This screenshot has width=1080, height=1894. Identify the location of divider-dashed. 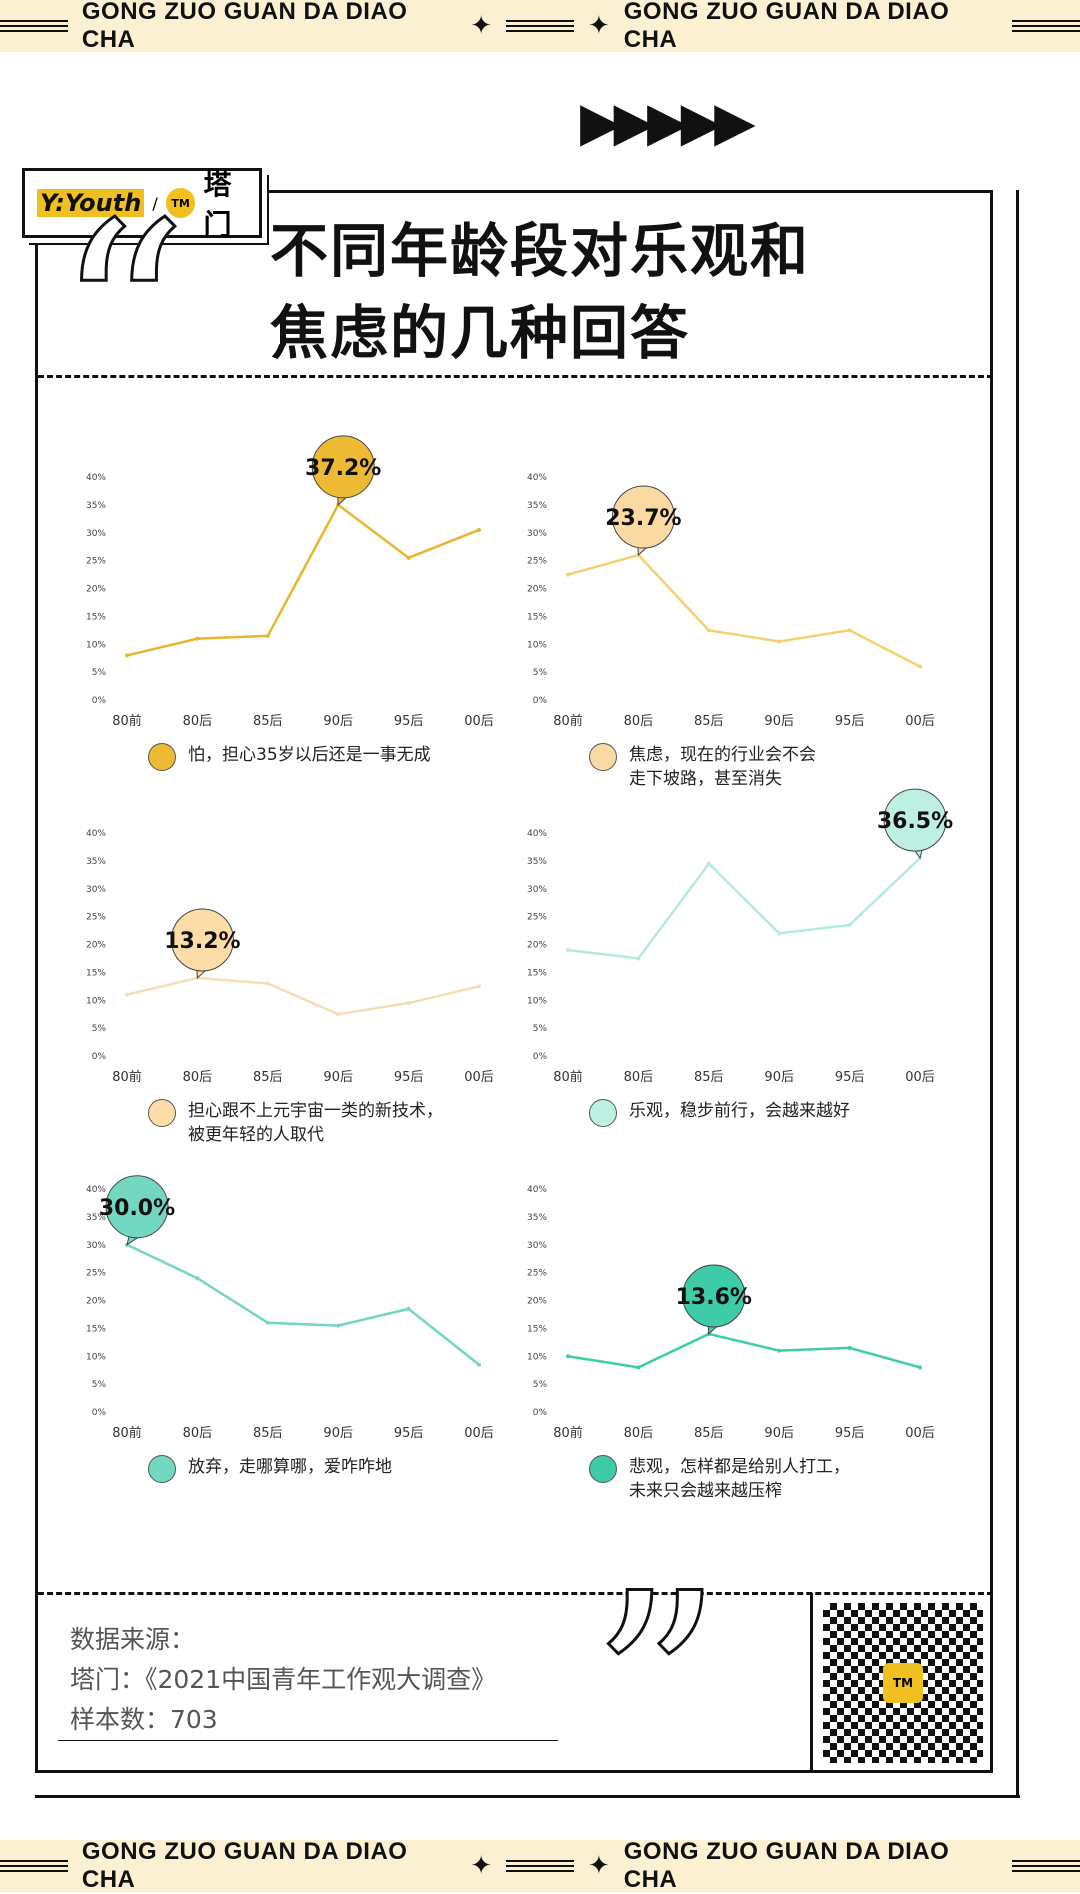
(515, 1593).